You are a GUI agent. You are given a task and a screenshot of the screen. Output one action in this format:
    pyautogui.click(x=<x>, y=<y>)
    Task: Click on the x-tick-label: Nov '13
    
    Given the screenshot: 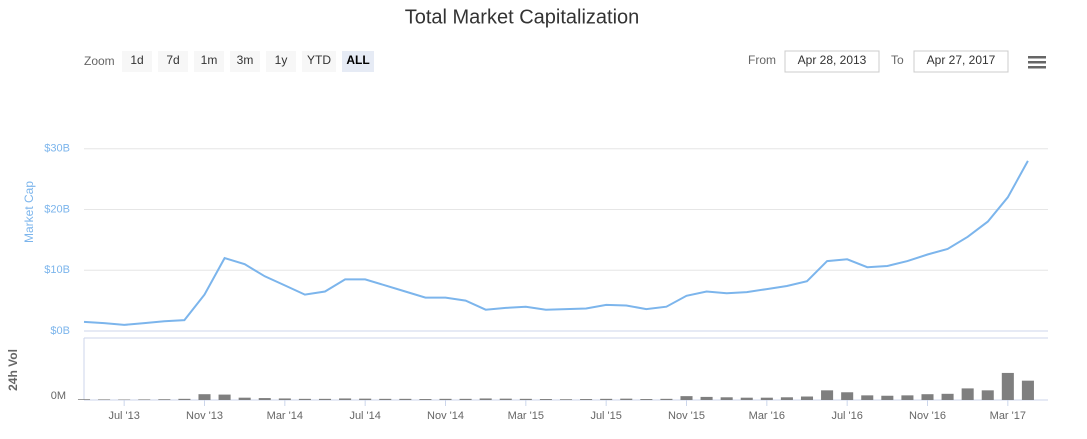 What is the action you would take?
    pyautogui.click(x=204, y=416)
    